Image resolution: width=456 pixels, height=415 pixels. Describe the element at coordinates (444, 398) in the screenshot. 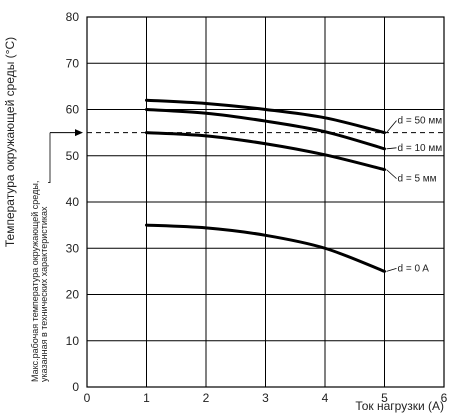

I see `x-tick-label: 6` at that location.